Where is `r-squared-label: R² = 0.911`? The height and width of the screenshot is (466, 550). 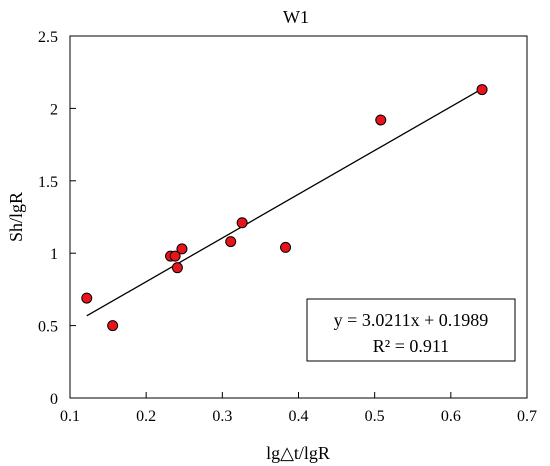
r-squared-label: R² = 0.911 is located at coordinates (411, 346).